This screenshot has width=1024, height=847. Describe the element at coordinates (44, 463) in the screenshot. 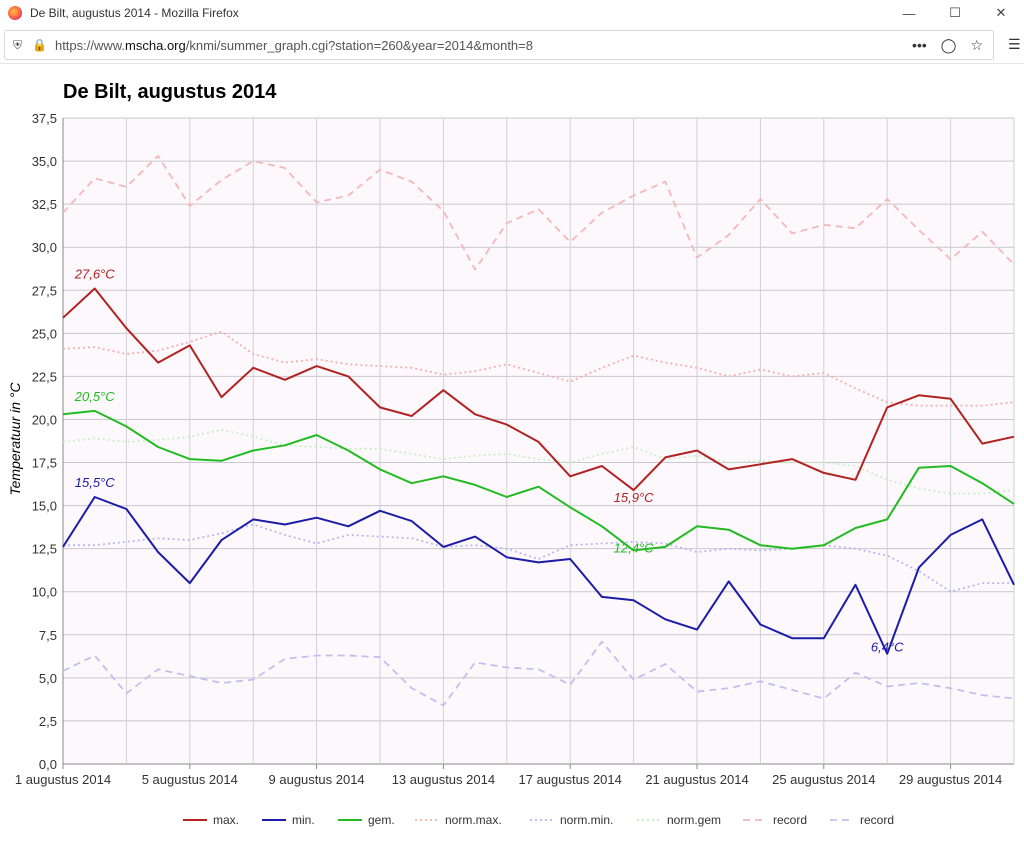

I see `y-tick-label: 17,5` at that location.